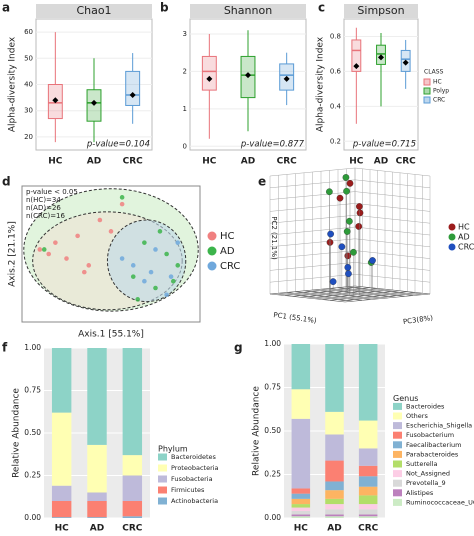  Describe the element at coordinates (437, 82) in the screenshot. I see `legend-label: HC` at that location.